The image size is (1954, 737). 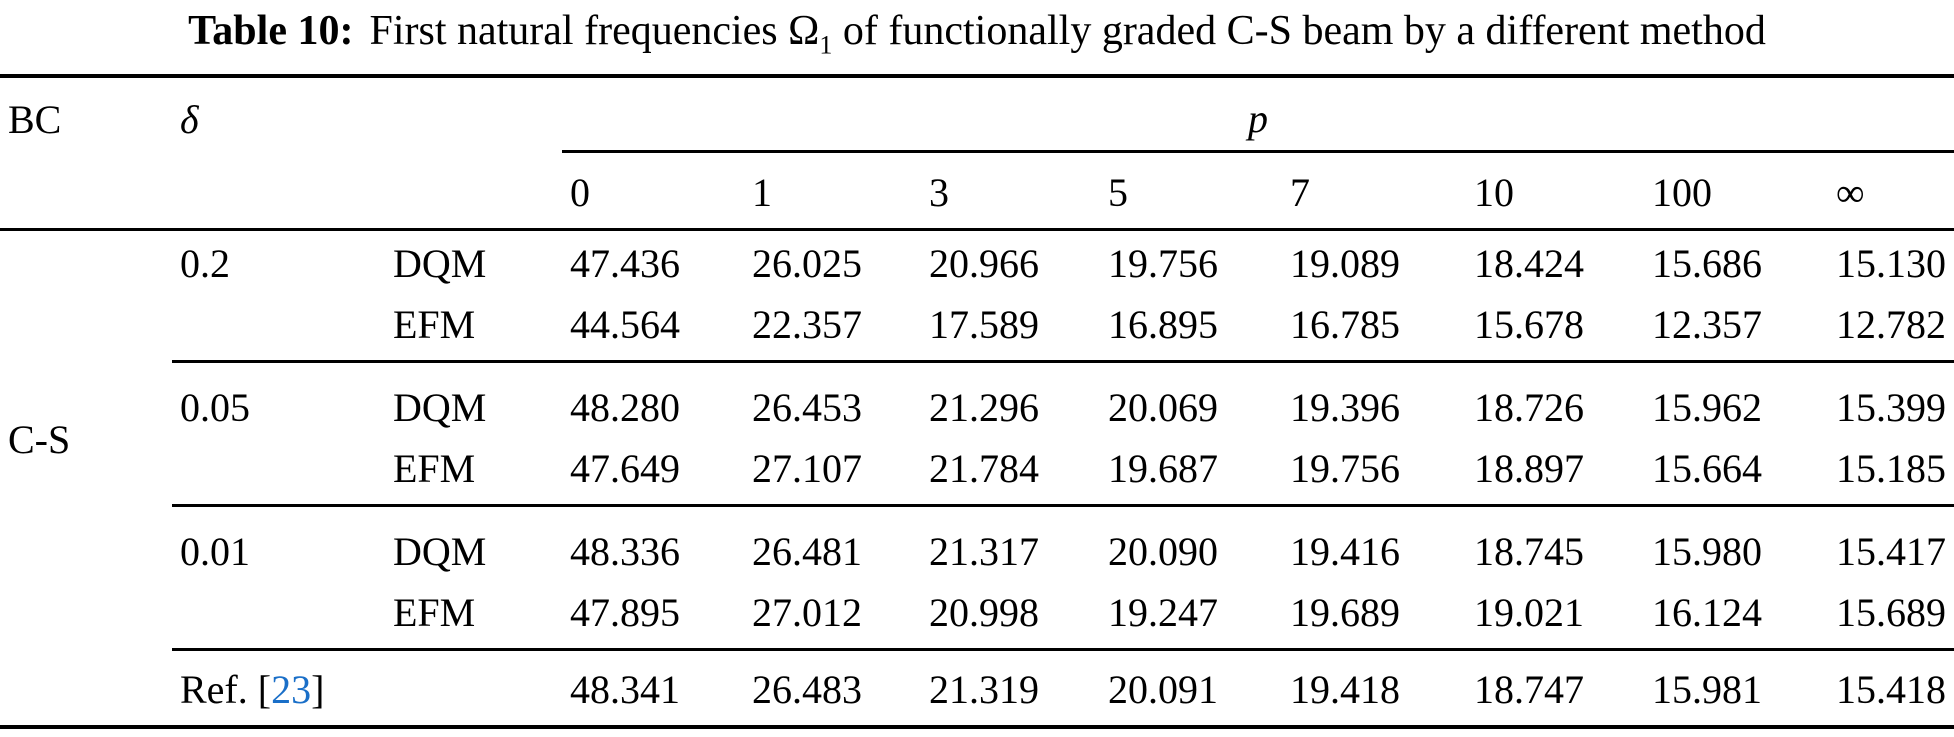 What do you see at coordinates (1707, 263) in the screenshot?
I see `data-cell: 15.686` at bounding box center [1707, 263].